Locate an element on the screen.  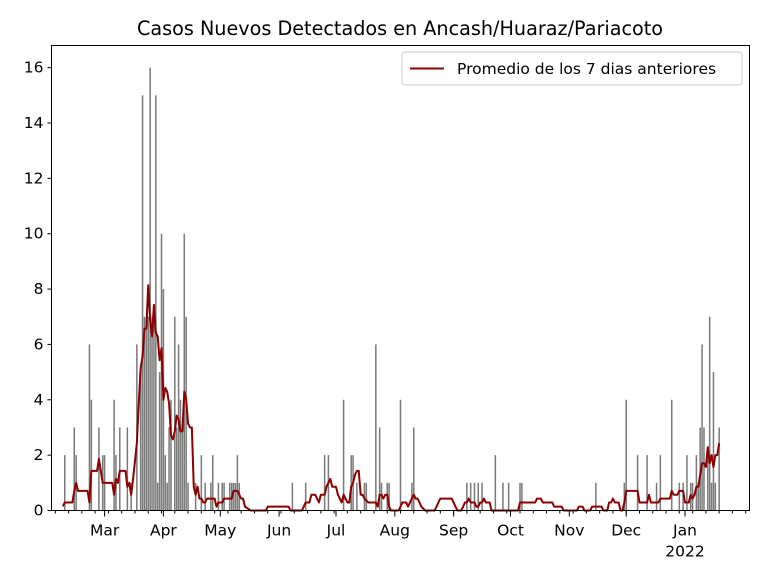
x-tick-label: Oct is located at coordinates (510, 531).